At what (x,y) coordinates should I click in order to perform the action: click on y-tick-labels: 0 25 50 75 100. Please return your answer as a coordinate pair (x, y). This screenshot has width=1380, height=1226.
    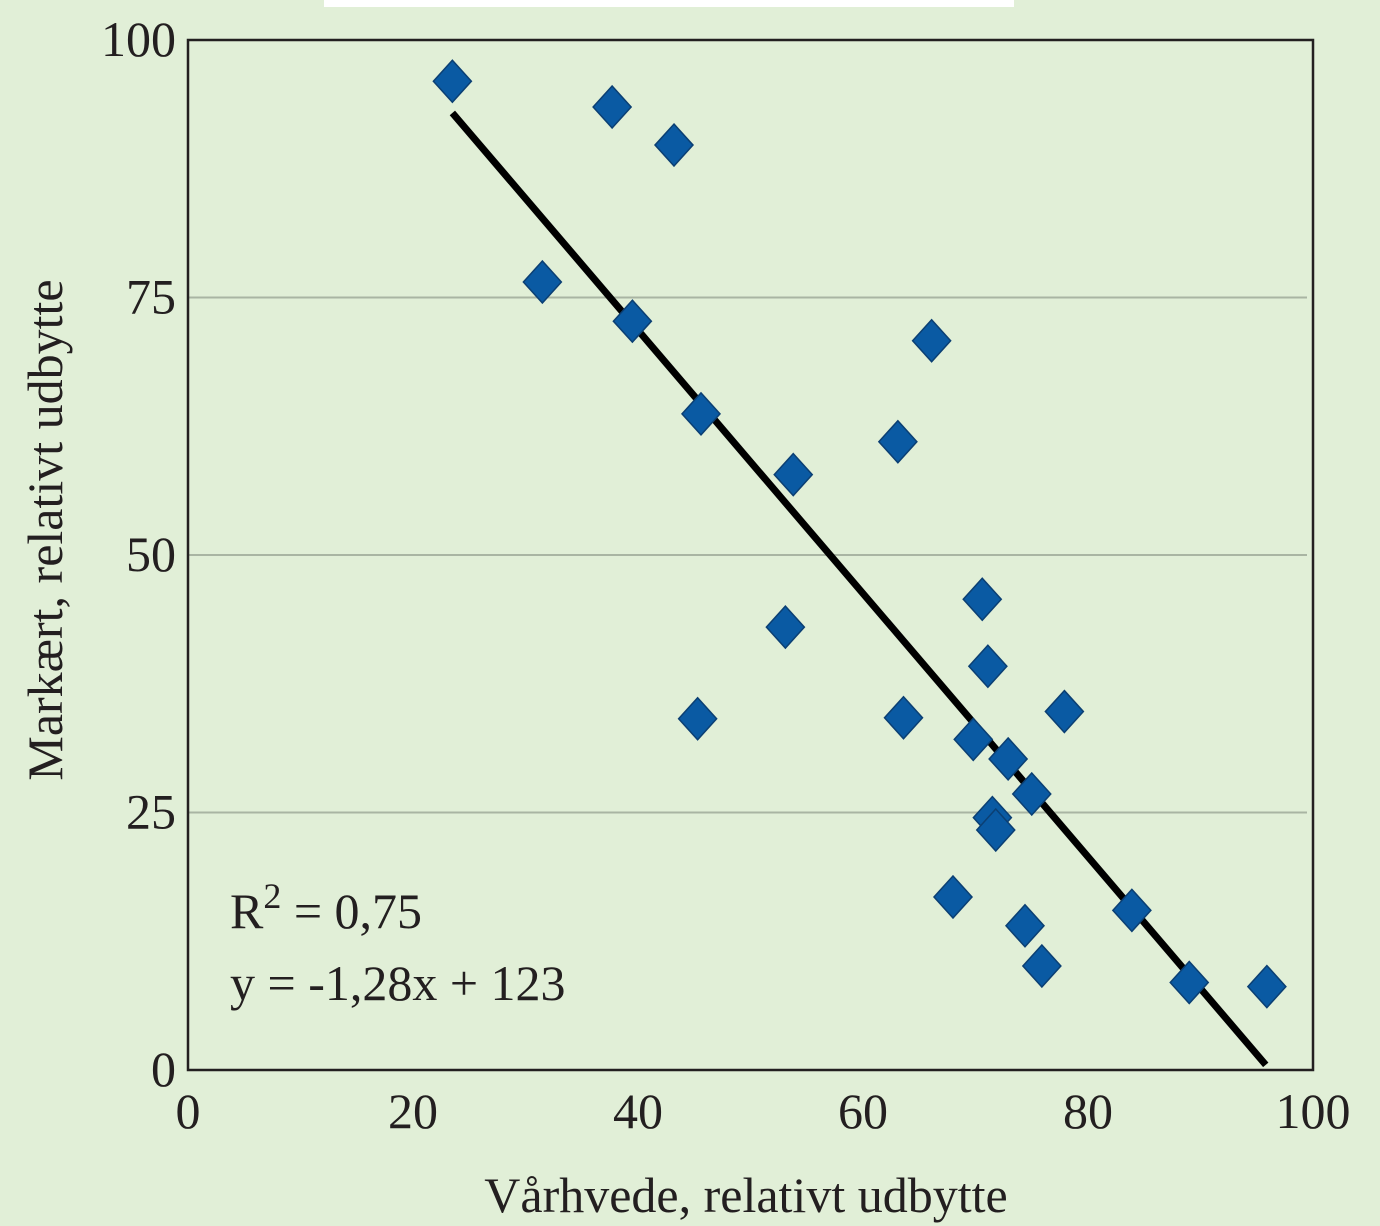
    Looking at the image, I should click on (138, 554).